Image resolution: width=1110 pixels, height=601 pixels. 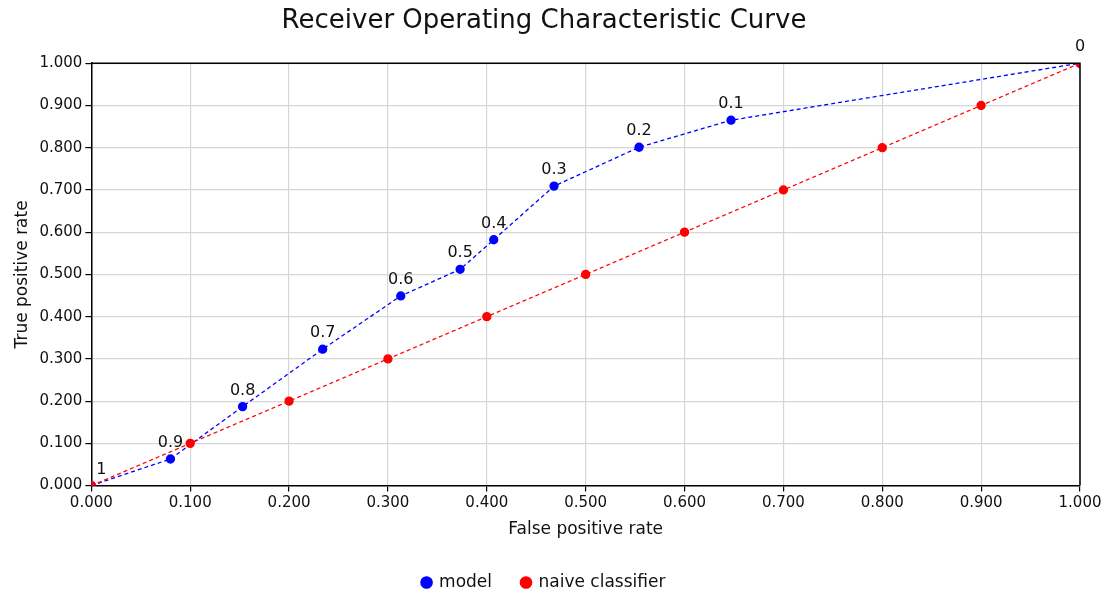 What do you see at coordinates (1080, 502) in the screenshot?
I see `x-tick-label: 1.000` at bounding box center [1080, 502].